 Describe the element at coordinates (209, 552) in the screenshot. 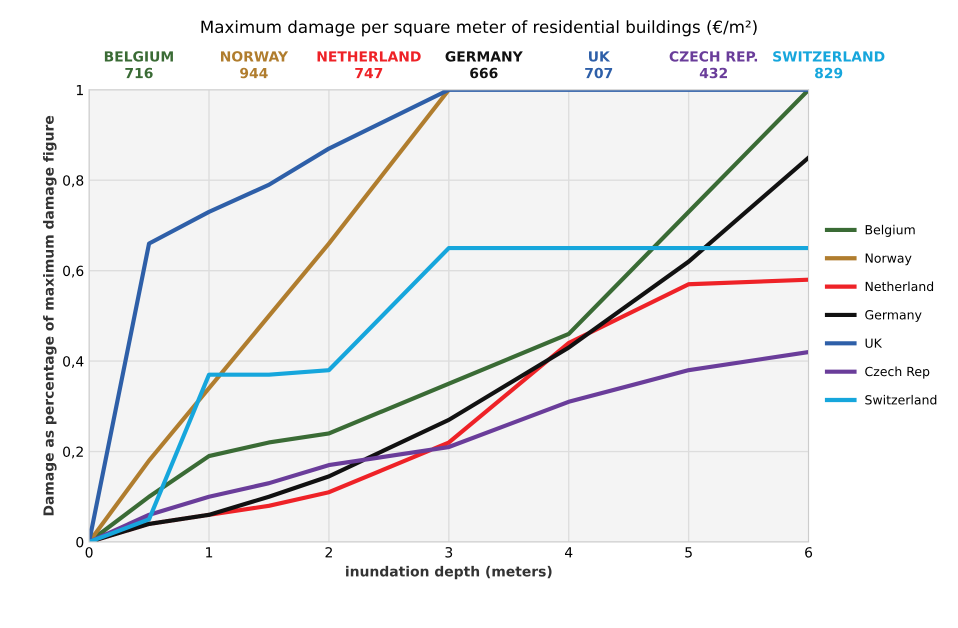

I see `x-tick-label: 1` at that location.